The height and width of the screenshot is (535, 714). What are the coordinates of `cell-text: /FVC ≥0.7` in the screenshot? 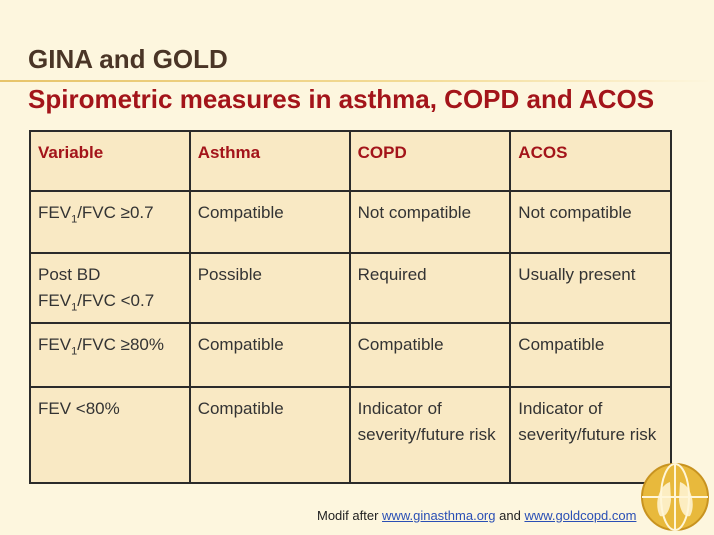 It's located at (115, 212).